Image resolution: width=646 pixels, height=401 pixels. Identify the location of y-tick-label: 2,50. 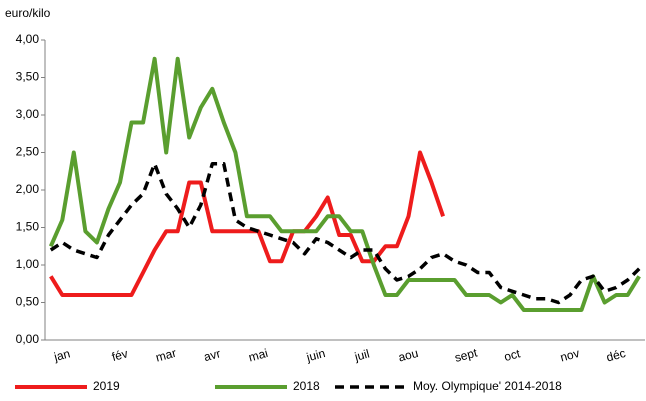
(28, 152).